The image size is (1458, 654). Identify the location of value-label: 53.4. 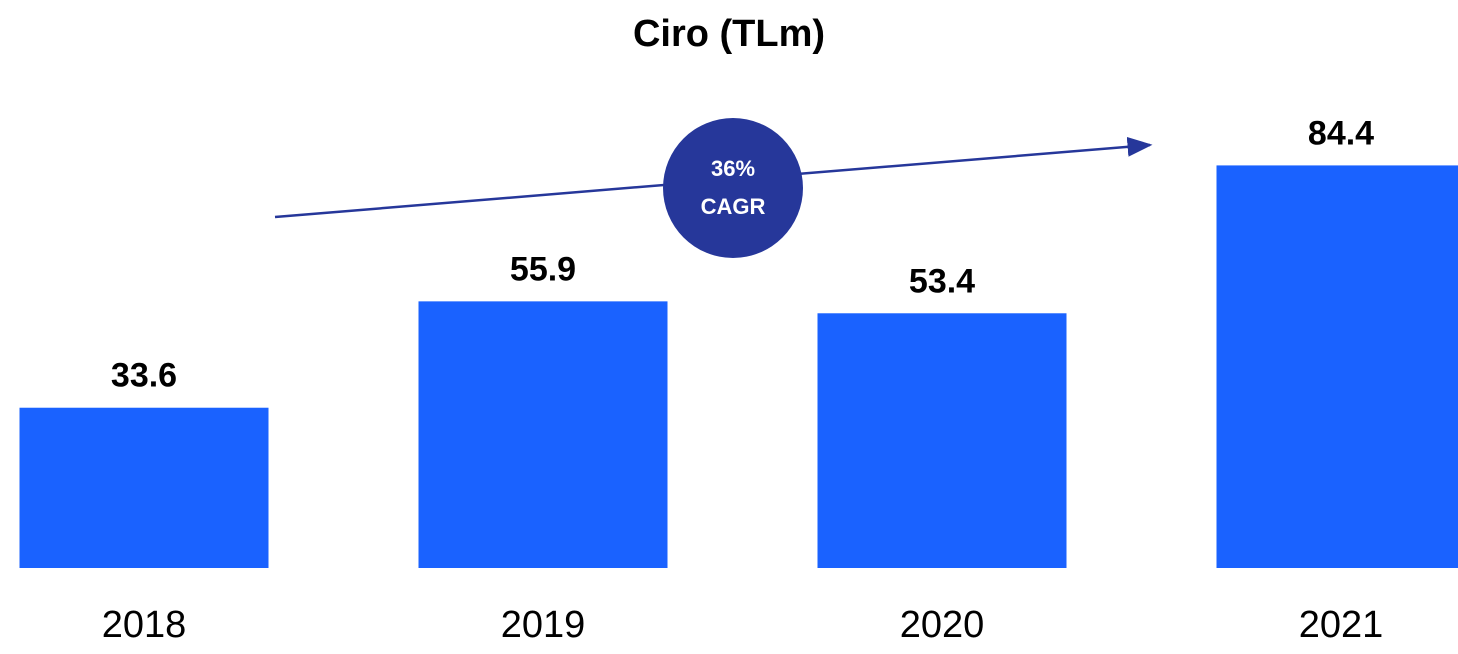
(942, 281).